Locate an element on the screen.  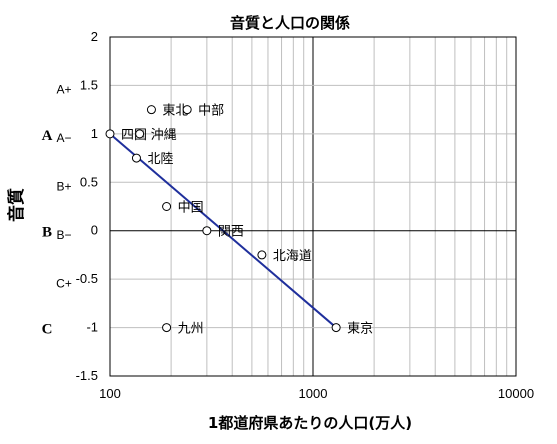
grade-label: A− is located at coordinates (63, 138).